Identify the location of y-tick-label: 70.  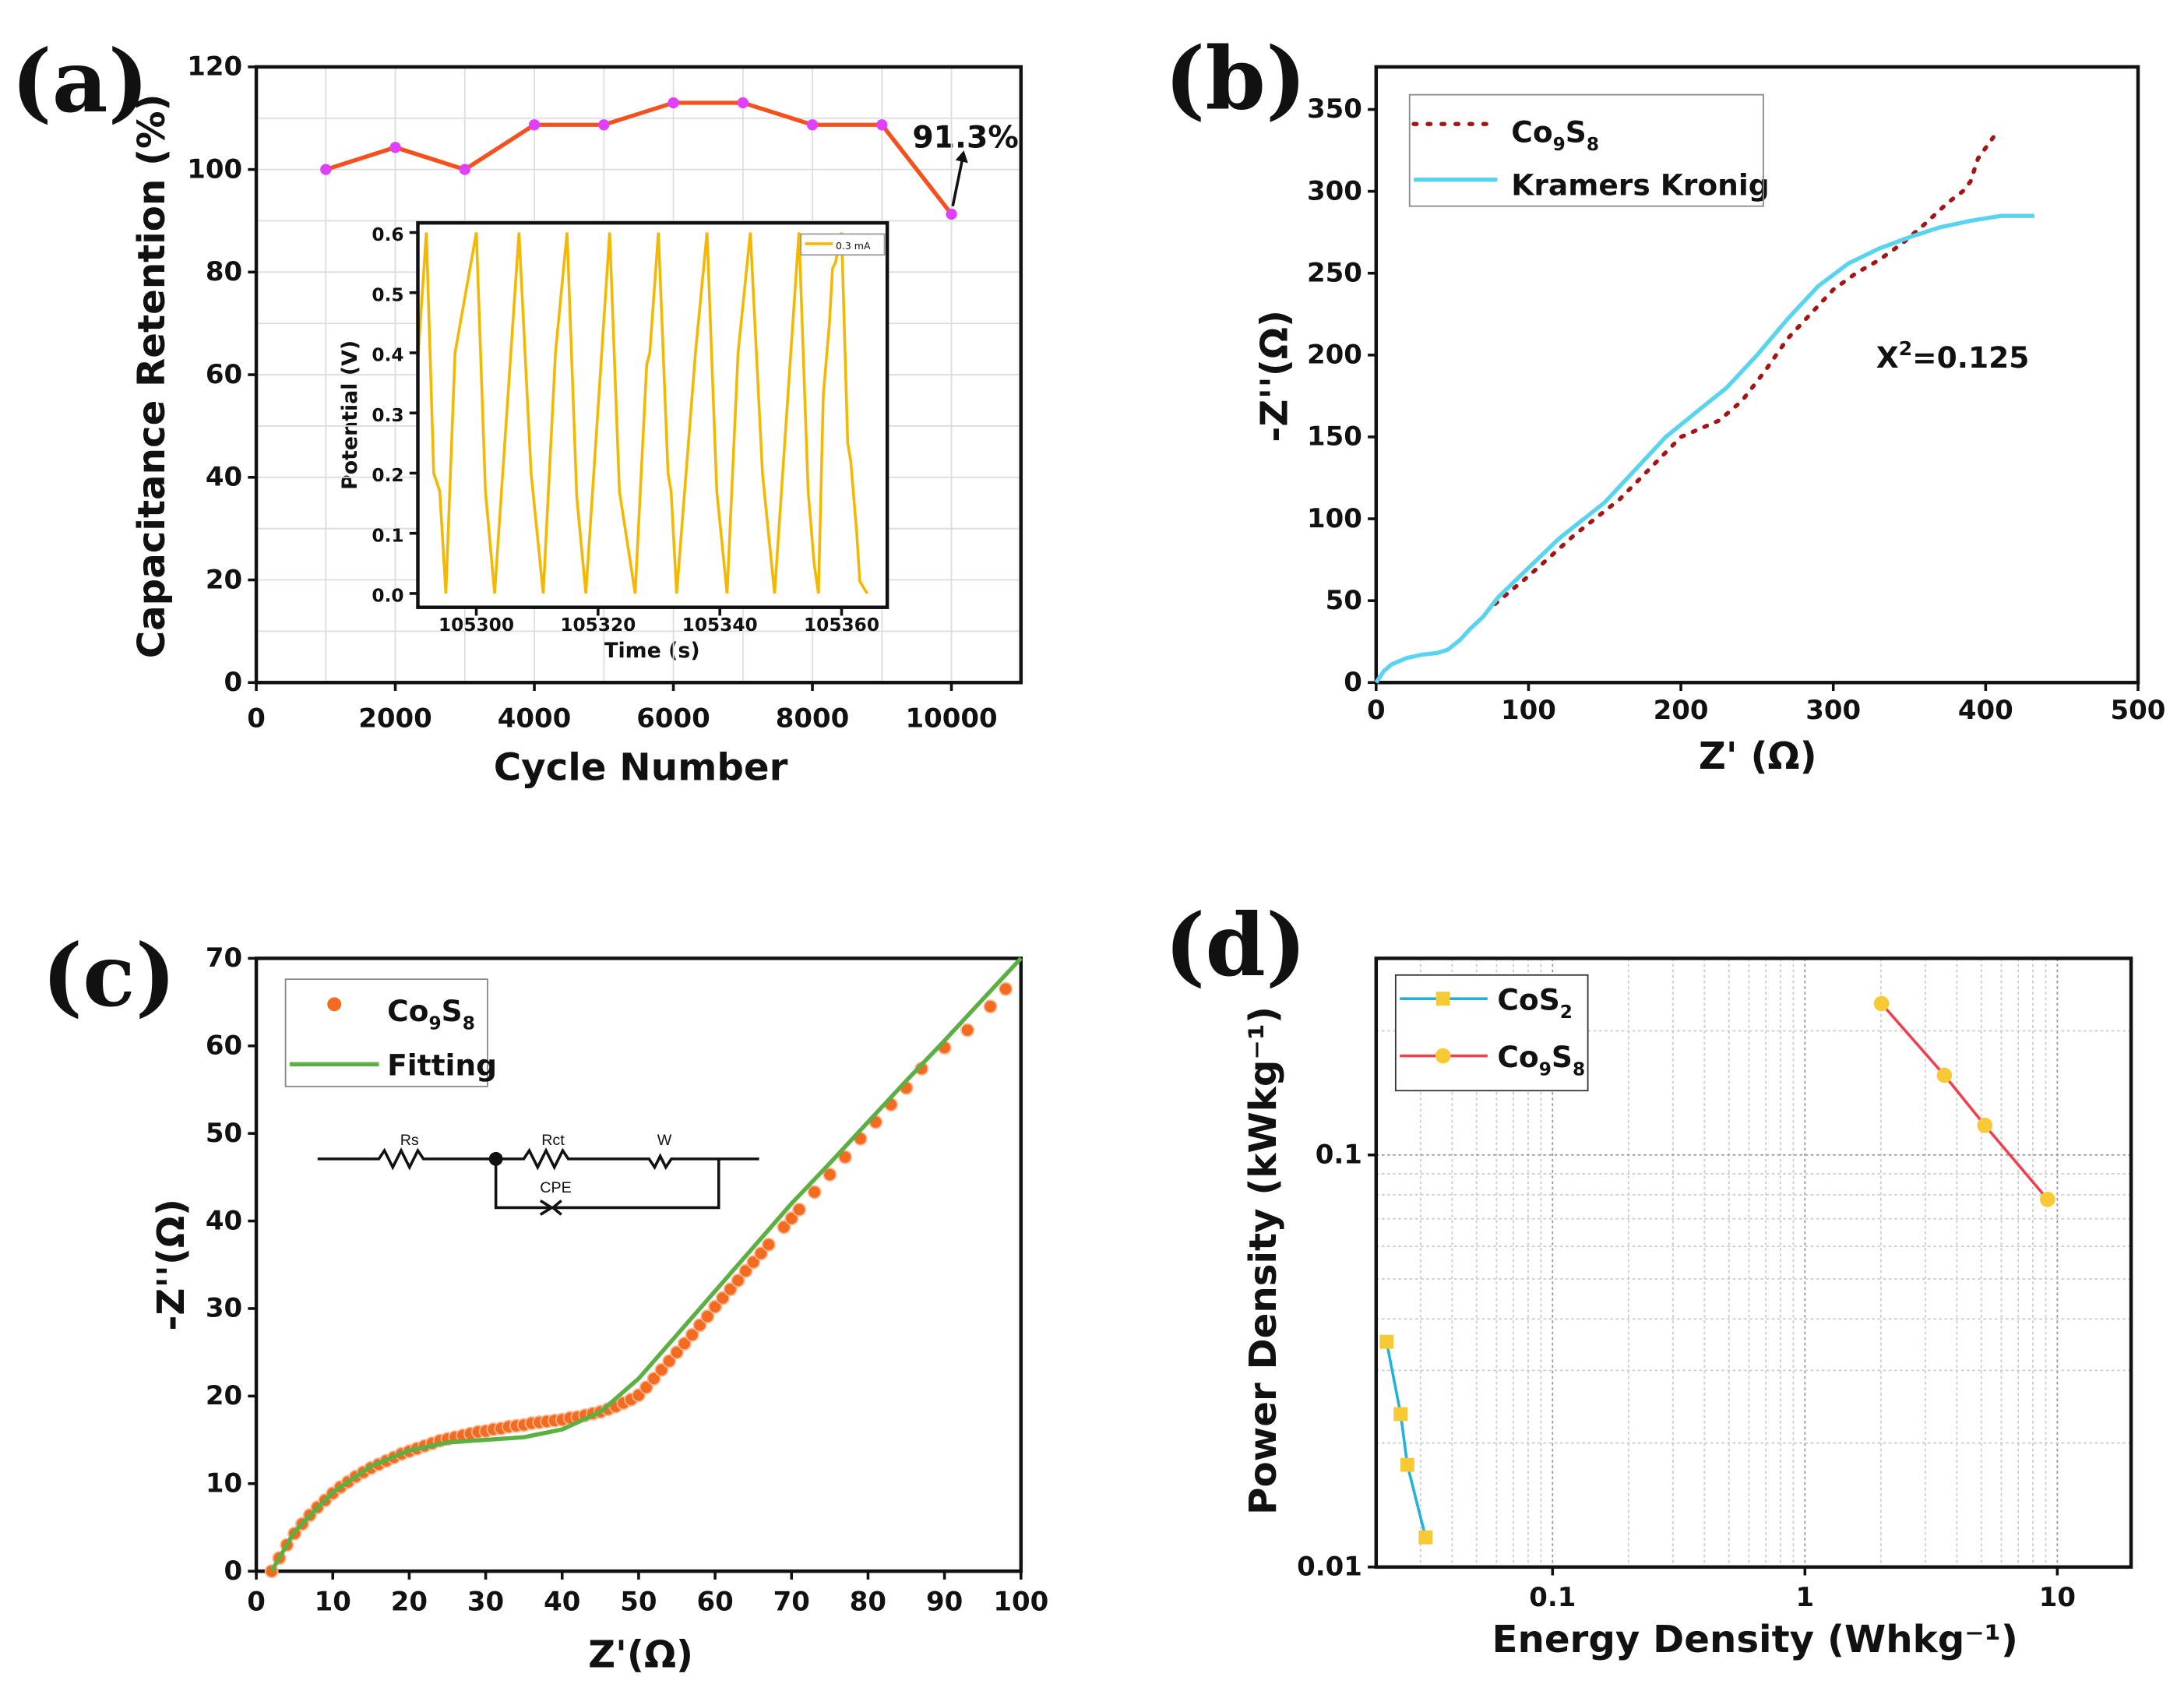
(224, 958).